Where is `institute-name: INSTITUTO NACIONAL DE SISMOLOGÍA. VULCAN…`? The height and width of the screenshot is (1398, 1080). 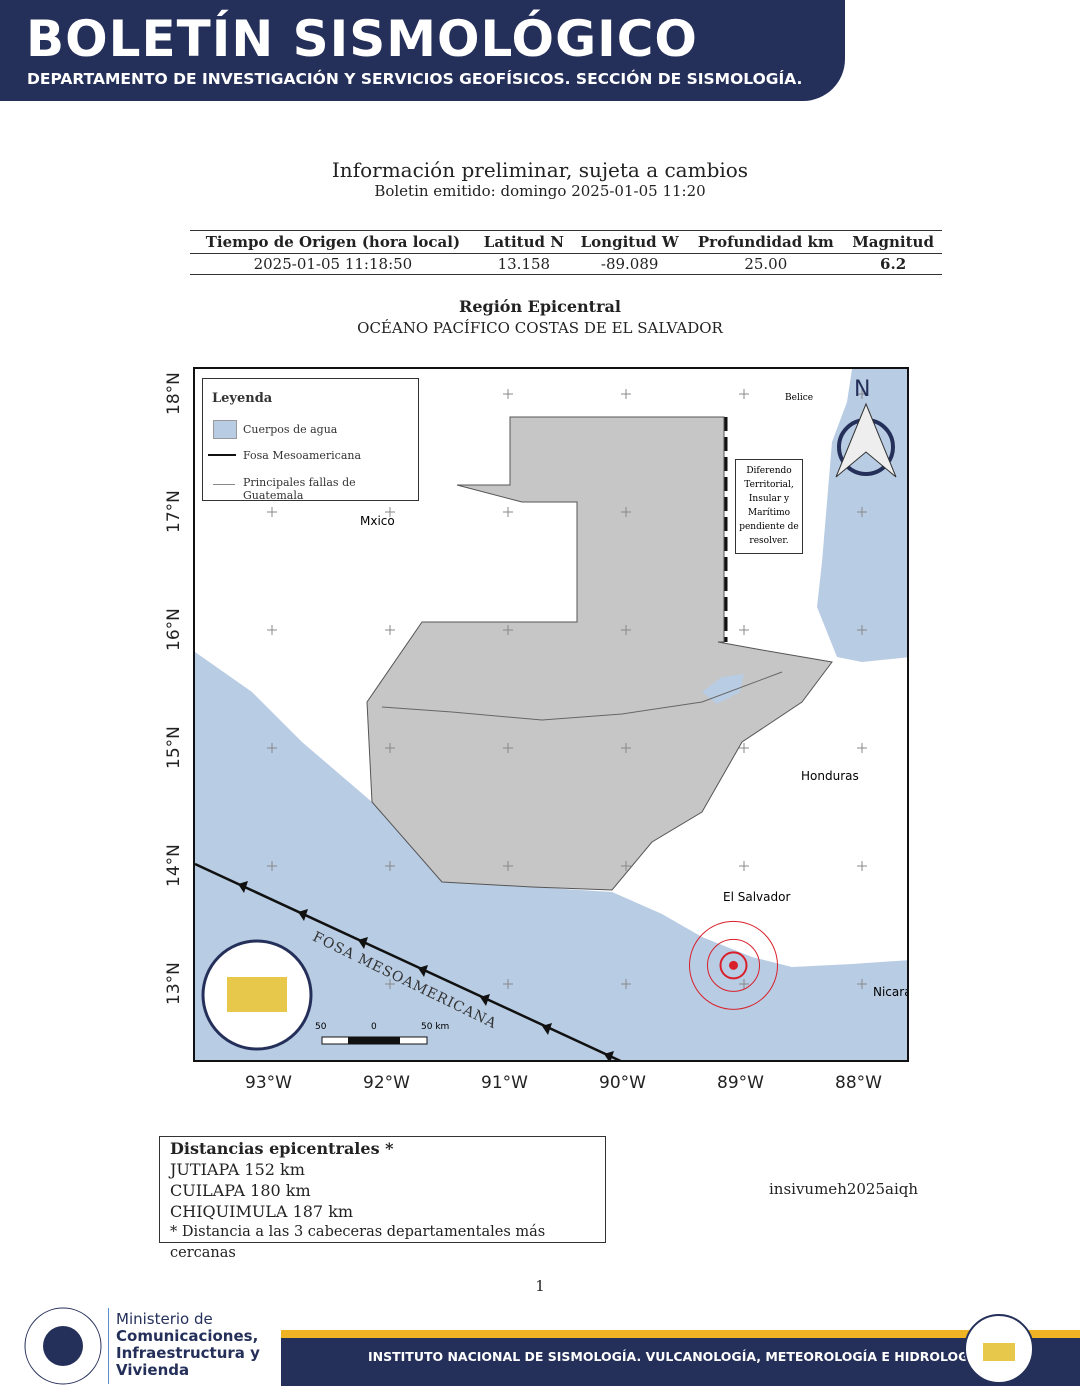
institute-name: INSTITUTO NACIONAL DE SISMOLOGÍA. VULCAN… is located at coordinates (675, 1356).